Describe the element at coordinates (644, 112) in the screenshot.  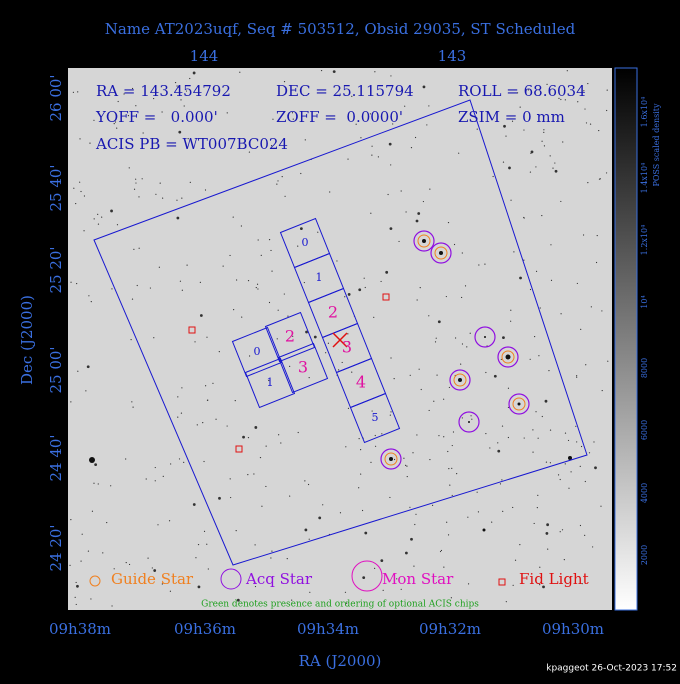
I see `colorbar-tick: 1.6x10⁴` at that location.